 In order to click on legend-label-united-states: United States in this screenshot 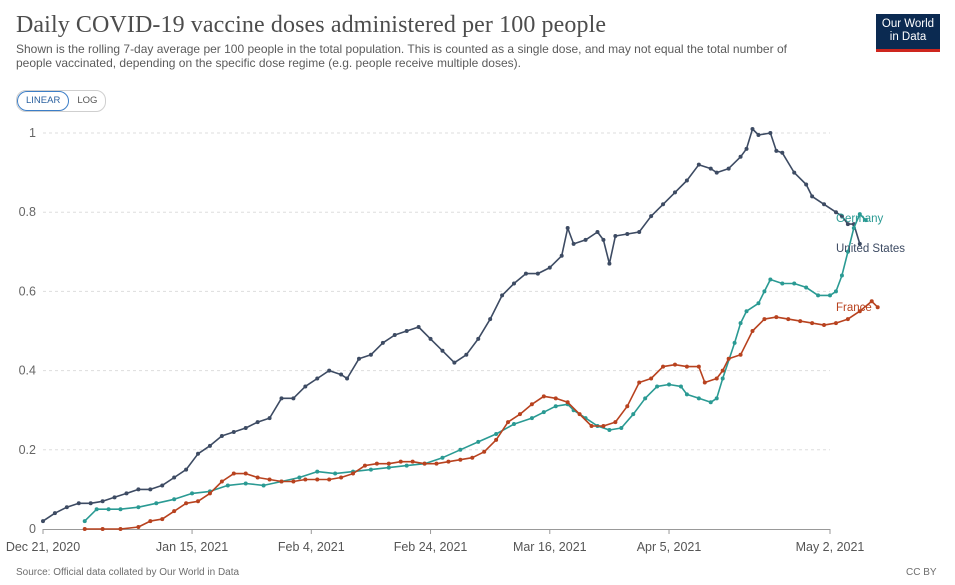, I will do `click(870, 249)`.